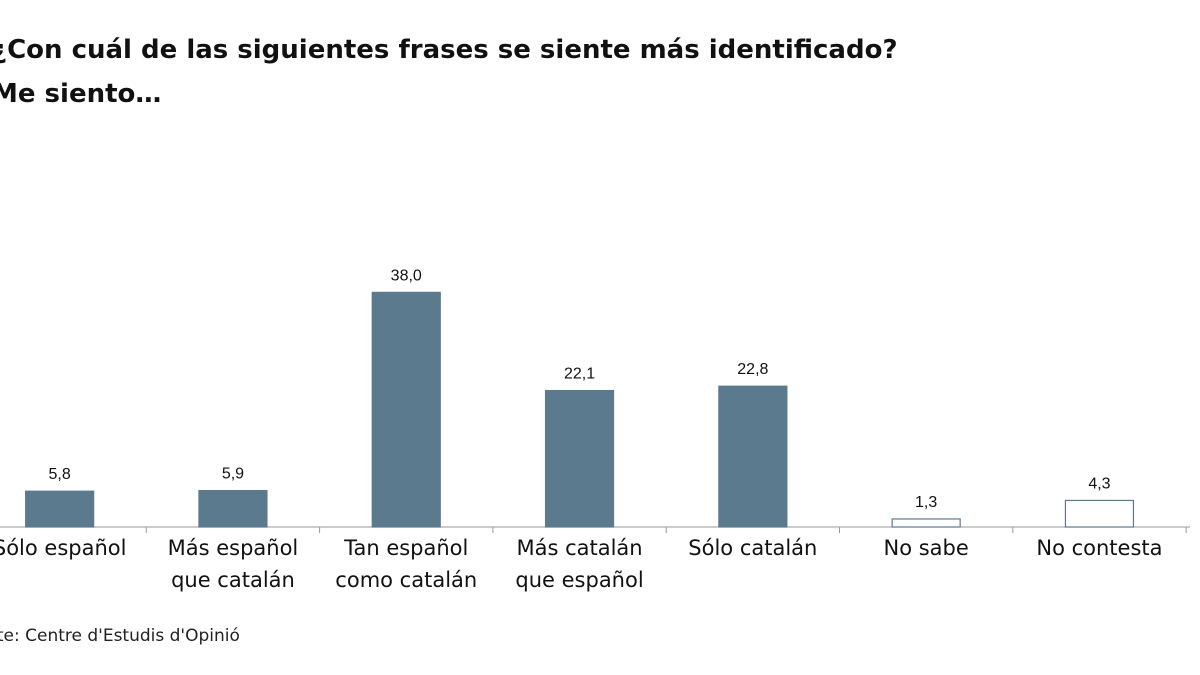 This screenshot has height=675, width=1200. What do you see at coordinates (406, 275) in the screenshot?
I see `value-label: 38,0` at bounding box center [406, 275].